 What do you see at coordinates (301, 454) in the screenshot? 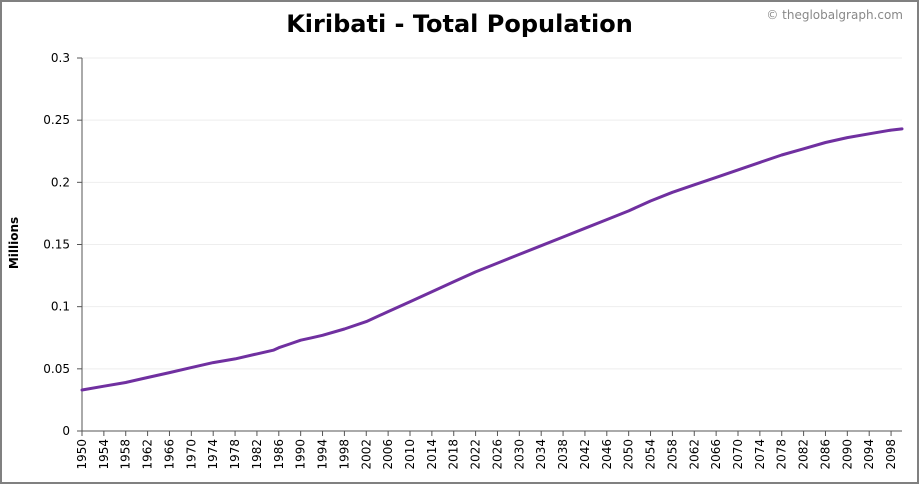
I see `x-tick-label: 1990` at bounding box center [301, 454].